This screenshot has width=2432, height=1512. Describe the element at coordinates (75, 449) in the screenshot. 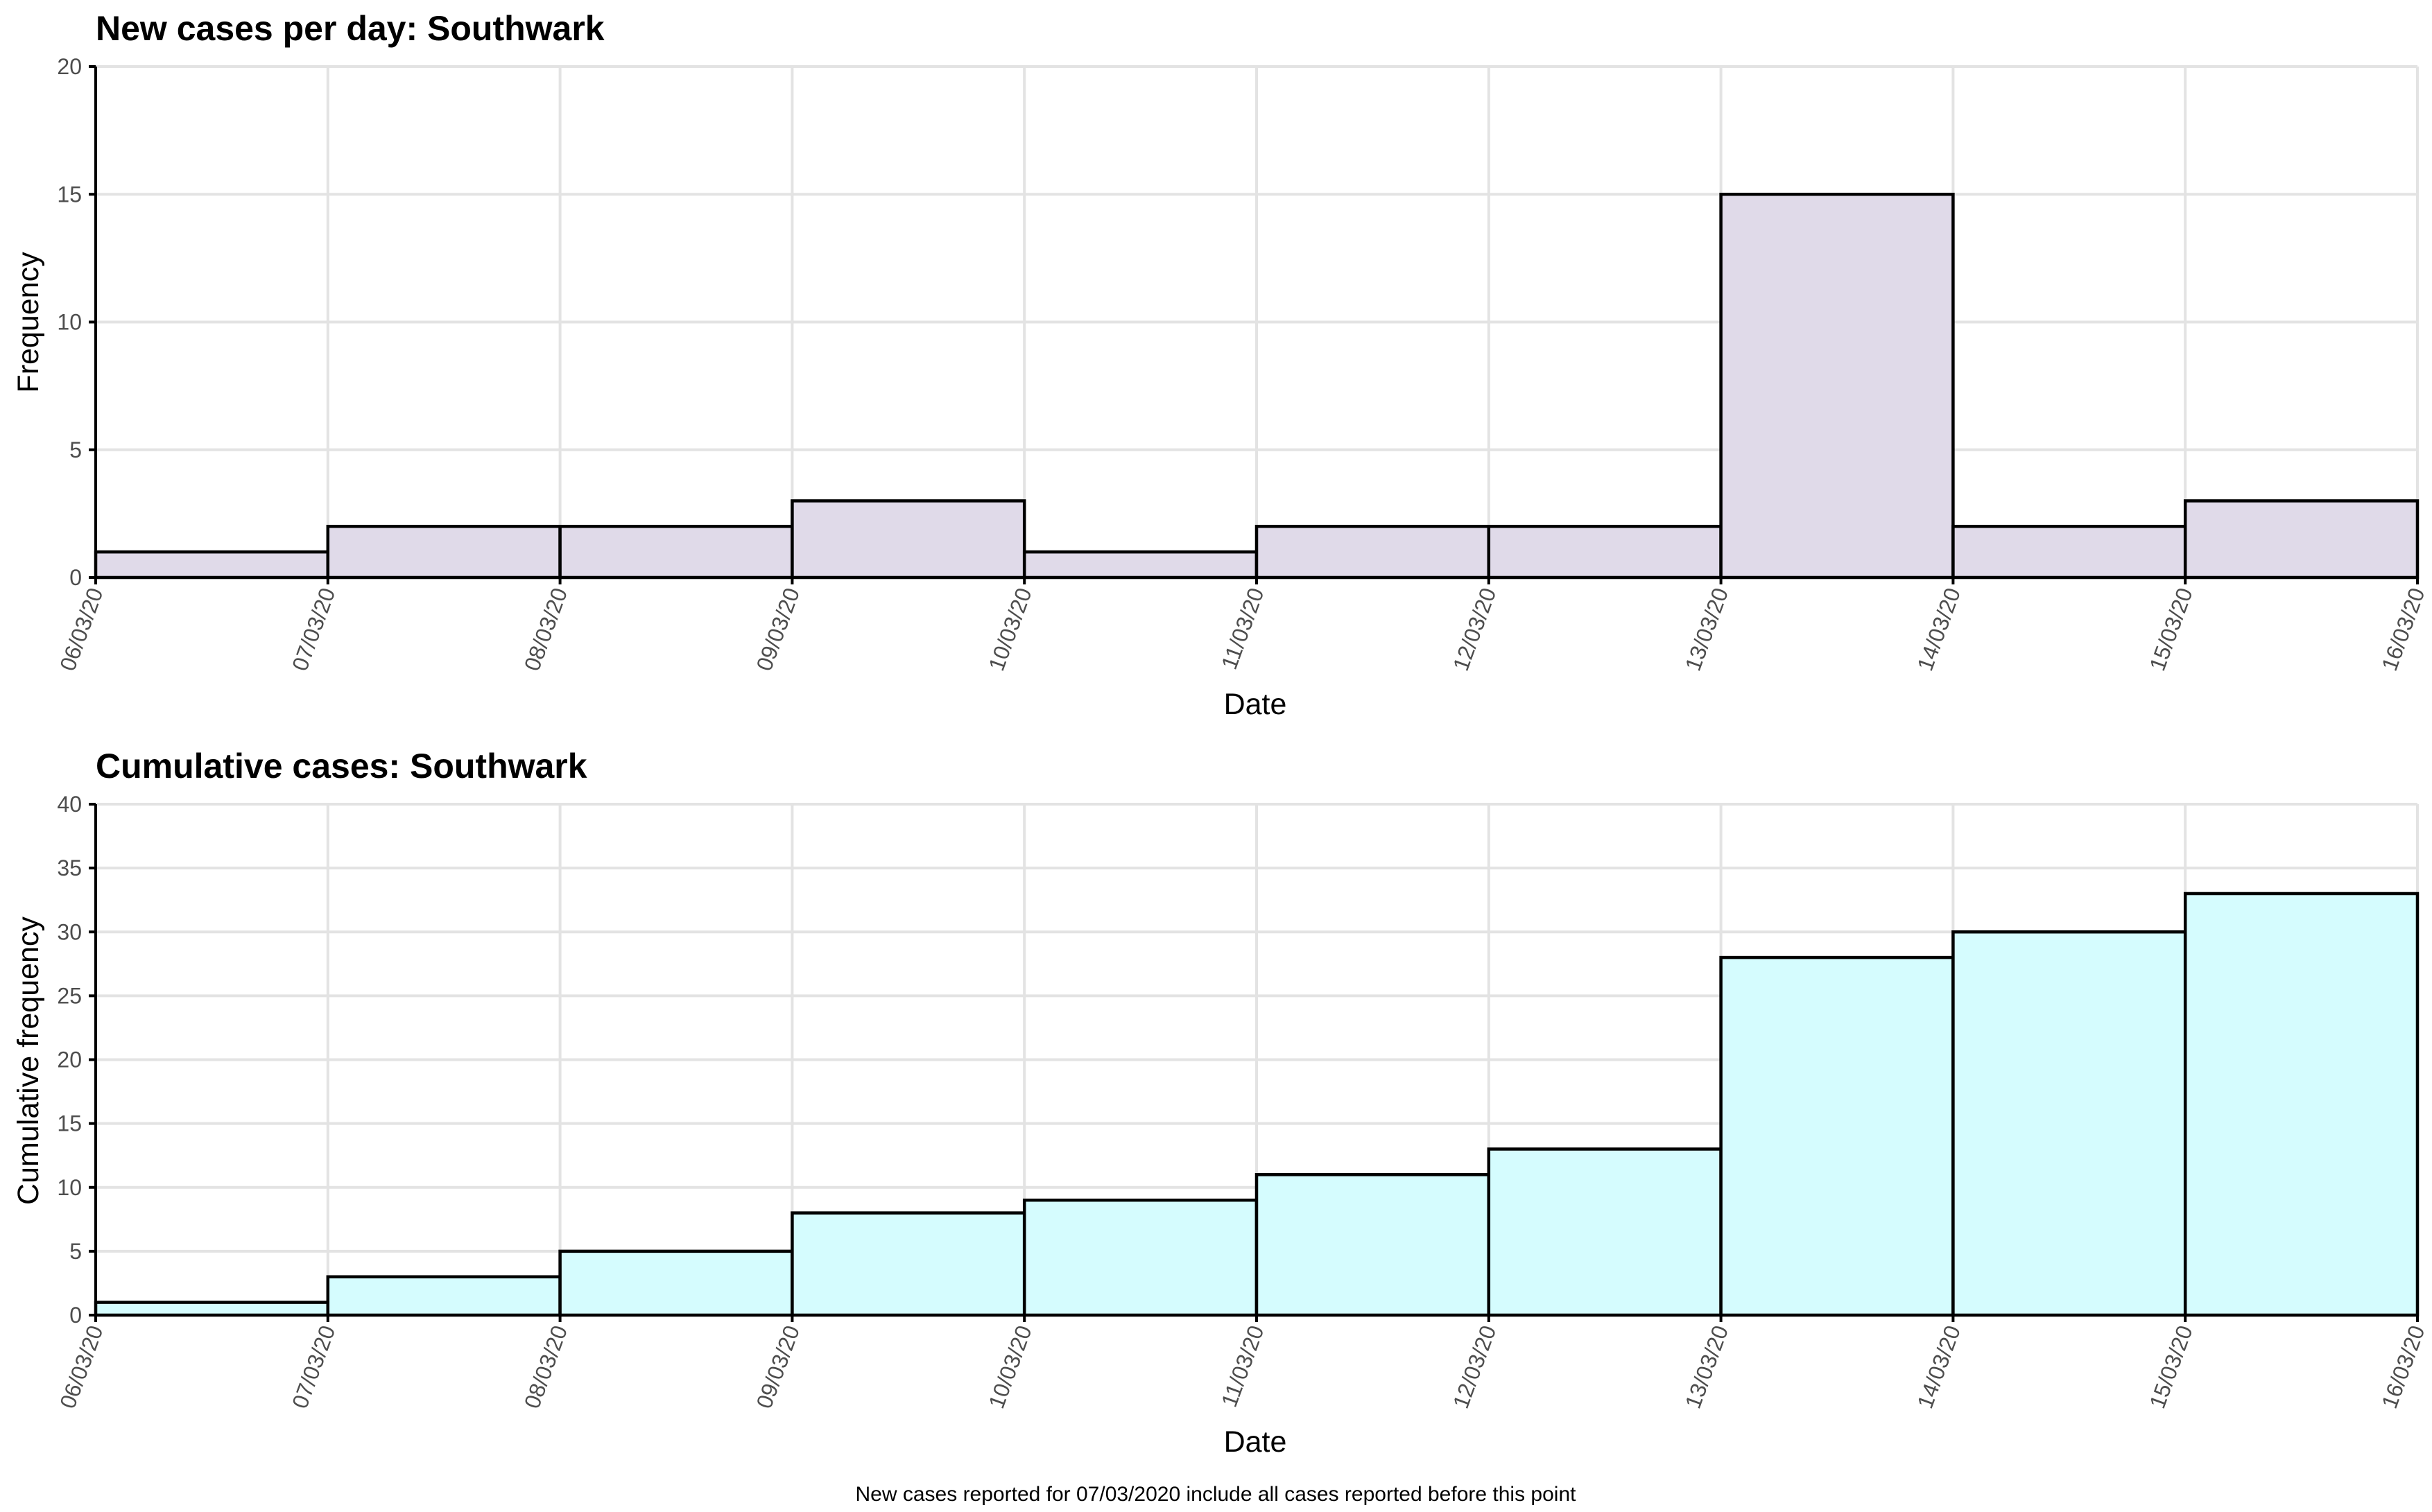

I see `new-cases-y-tick-label: 5` at that location.